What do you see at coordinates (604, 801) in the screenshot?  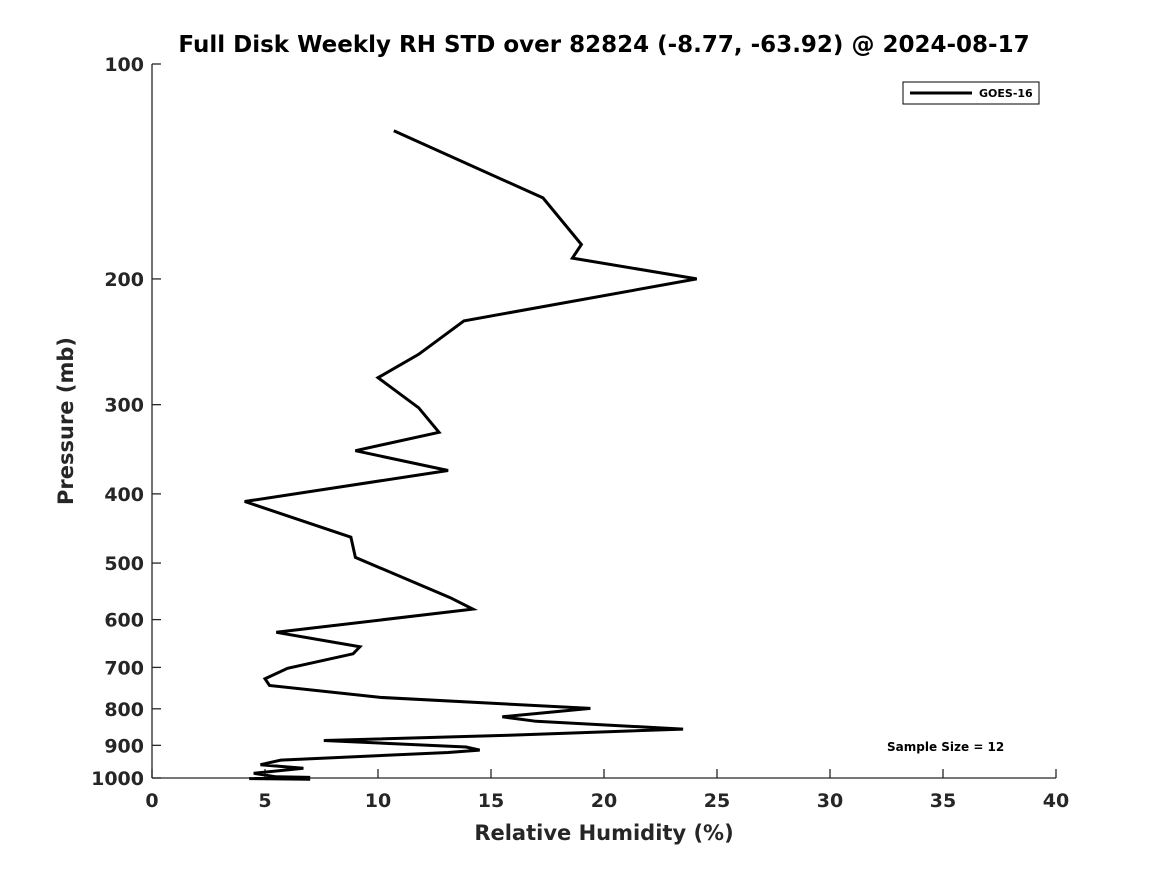 I see `x-tick-label: 20` at bounding box center [604, 801].